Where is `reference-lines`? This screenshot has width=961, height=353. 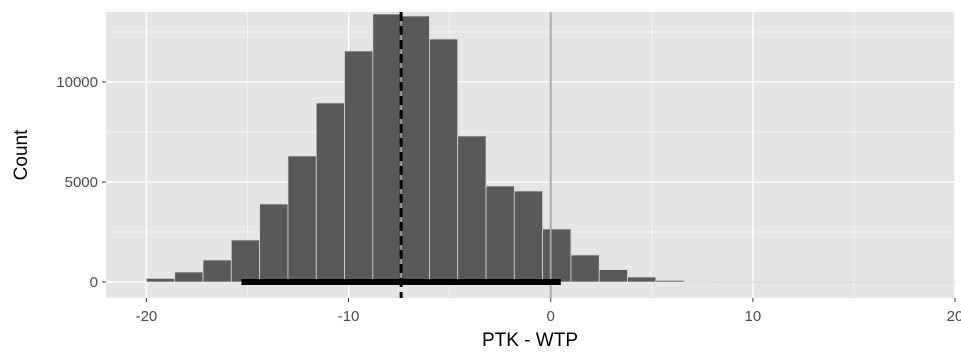
reference-lines is located at coordinates (475, 155).